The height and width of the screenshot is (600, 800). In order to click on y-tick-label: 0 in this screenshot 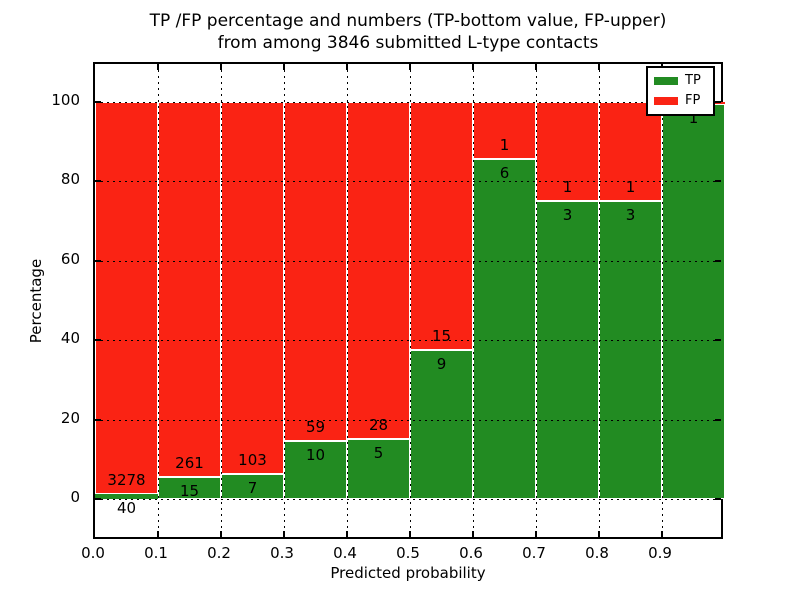, I will do `click(75, 497)`.